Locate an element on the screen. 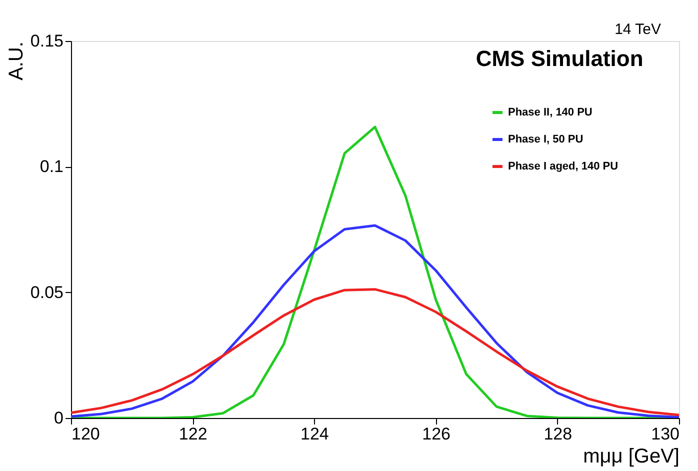 The height and width of the screenshot is (471, 698). annotation: CMS Simulation is located at coordinates (560, 58).